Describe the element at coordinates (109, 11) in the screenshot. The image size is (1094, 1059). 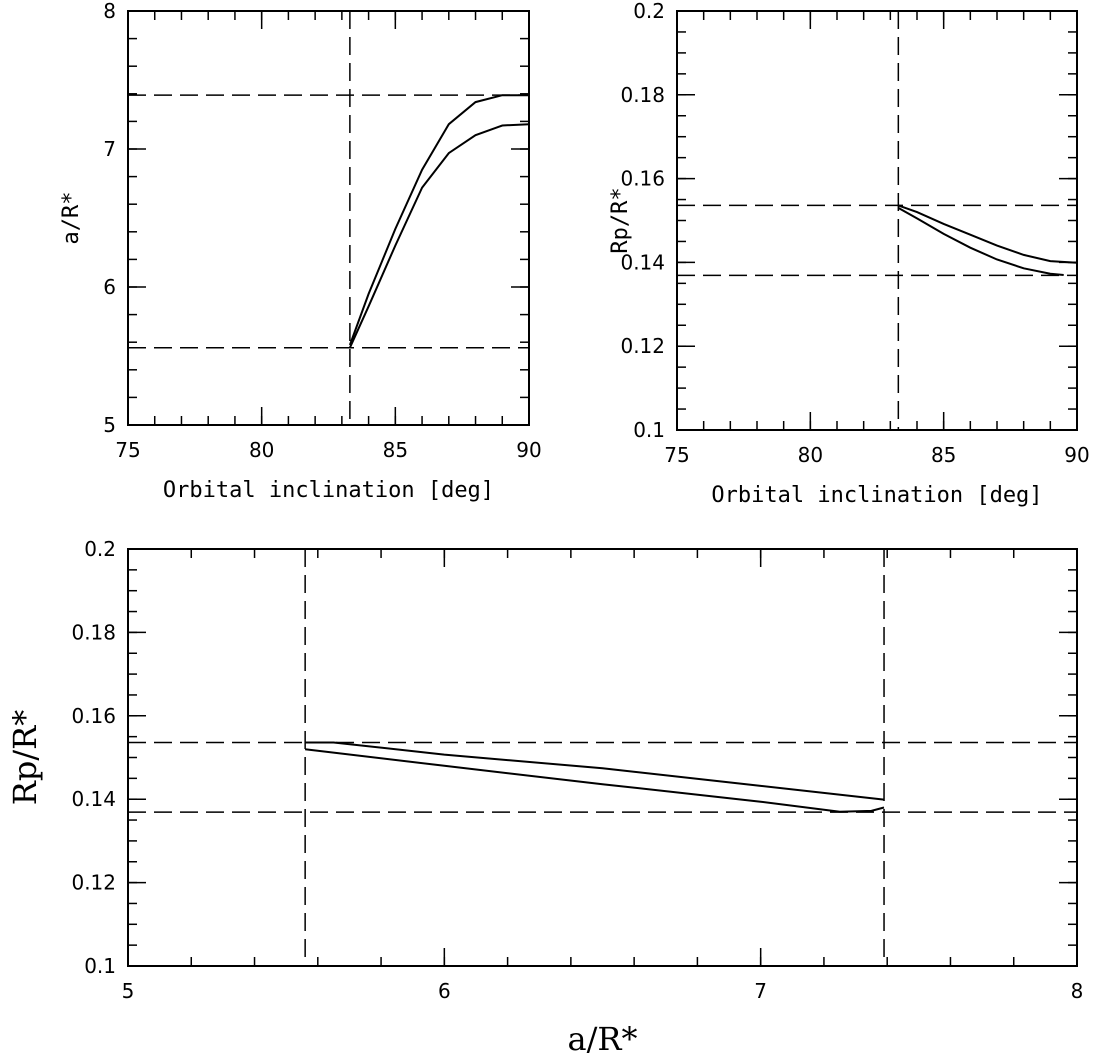
I see `y-tick-label: 8` at that location.